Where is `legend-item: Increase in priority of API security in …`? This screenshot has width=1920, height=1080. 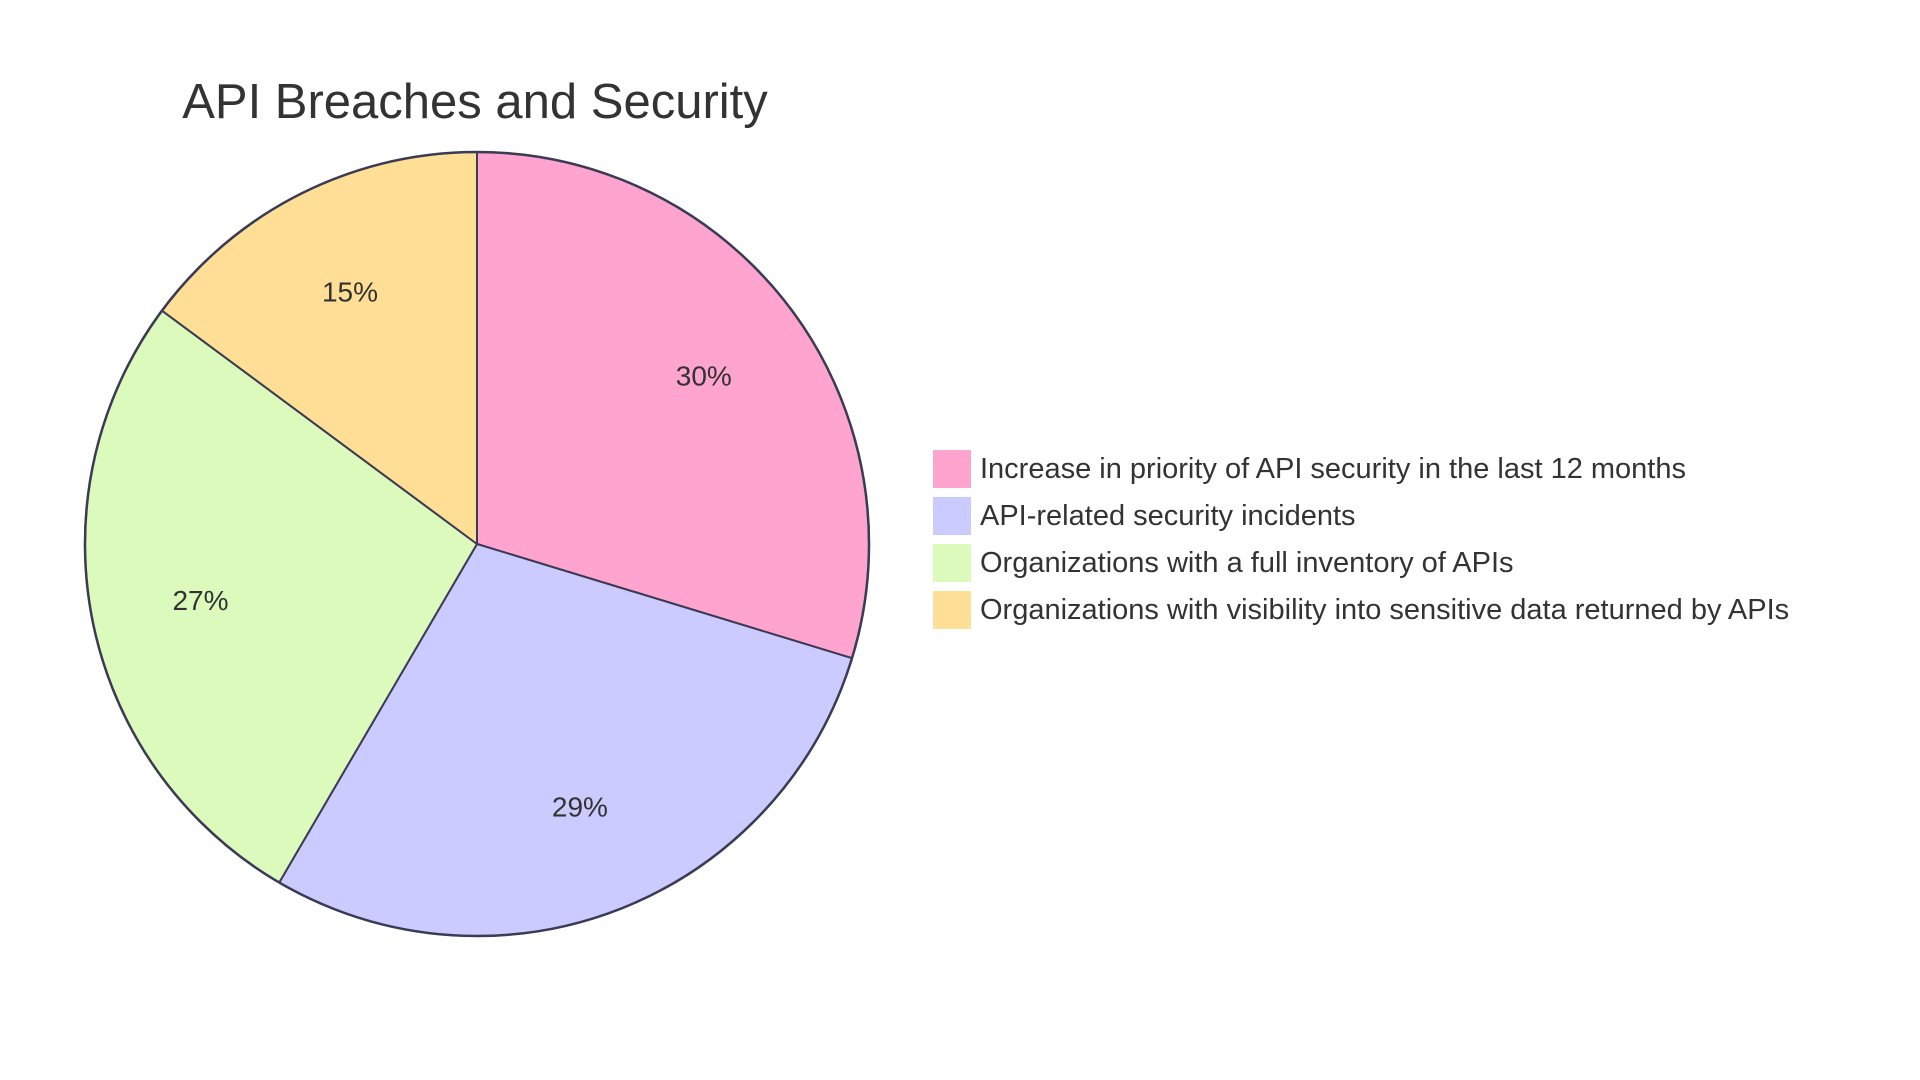
legend-item: Increase in priority of API security in … is located at coordinates (1308, 469).